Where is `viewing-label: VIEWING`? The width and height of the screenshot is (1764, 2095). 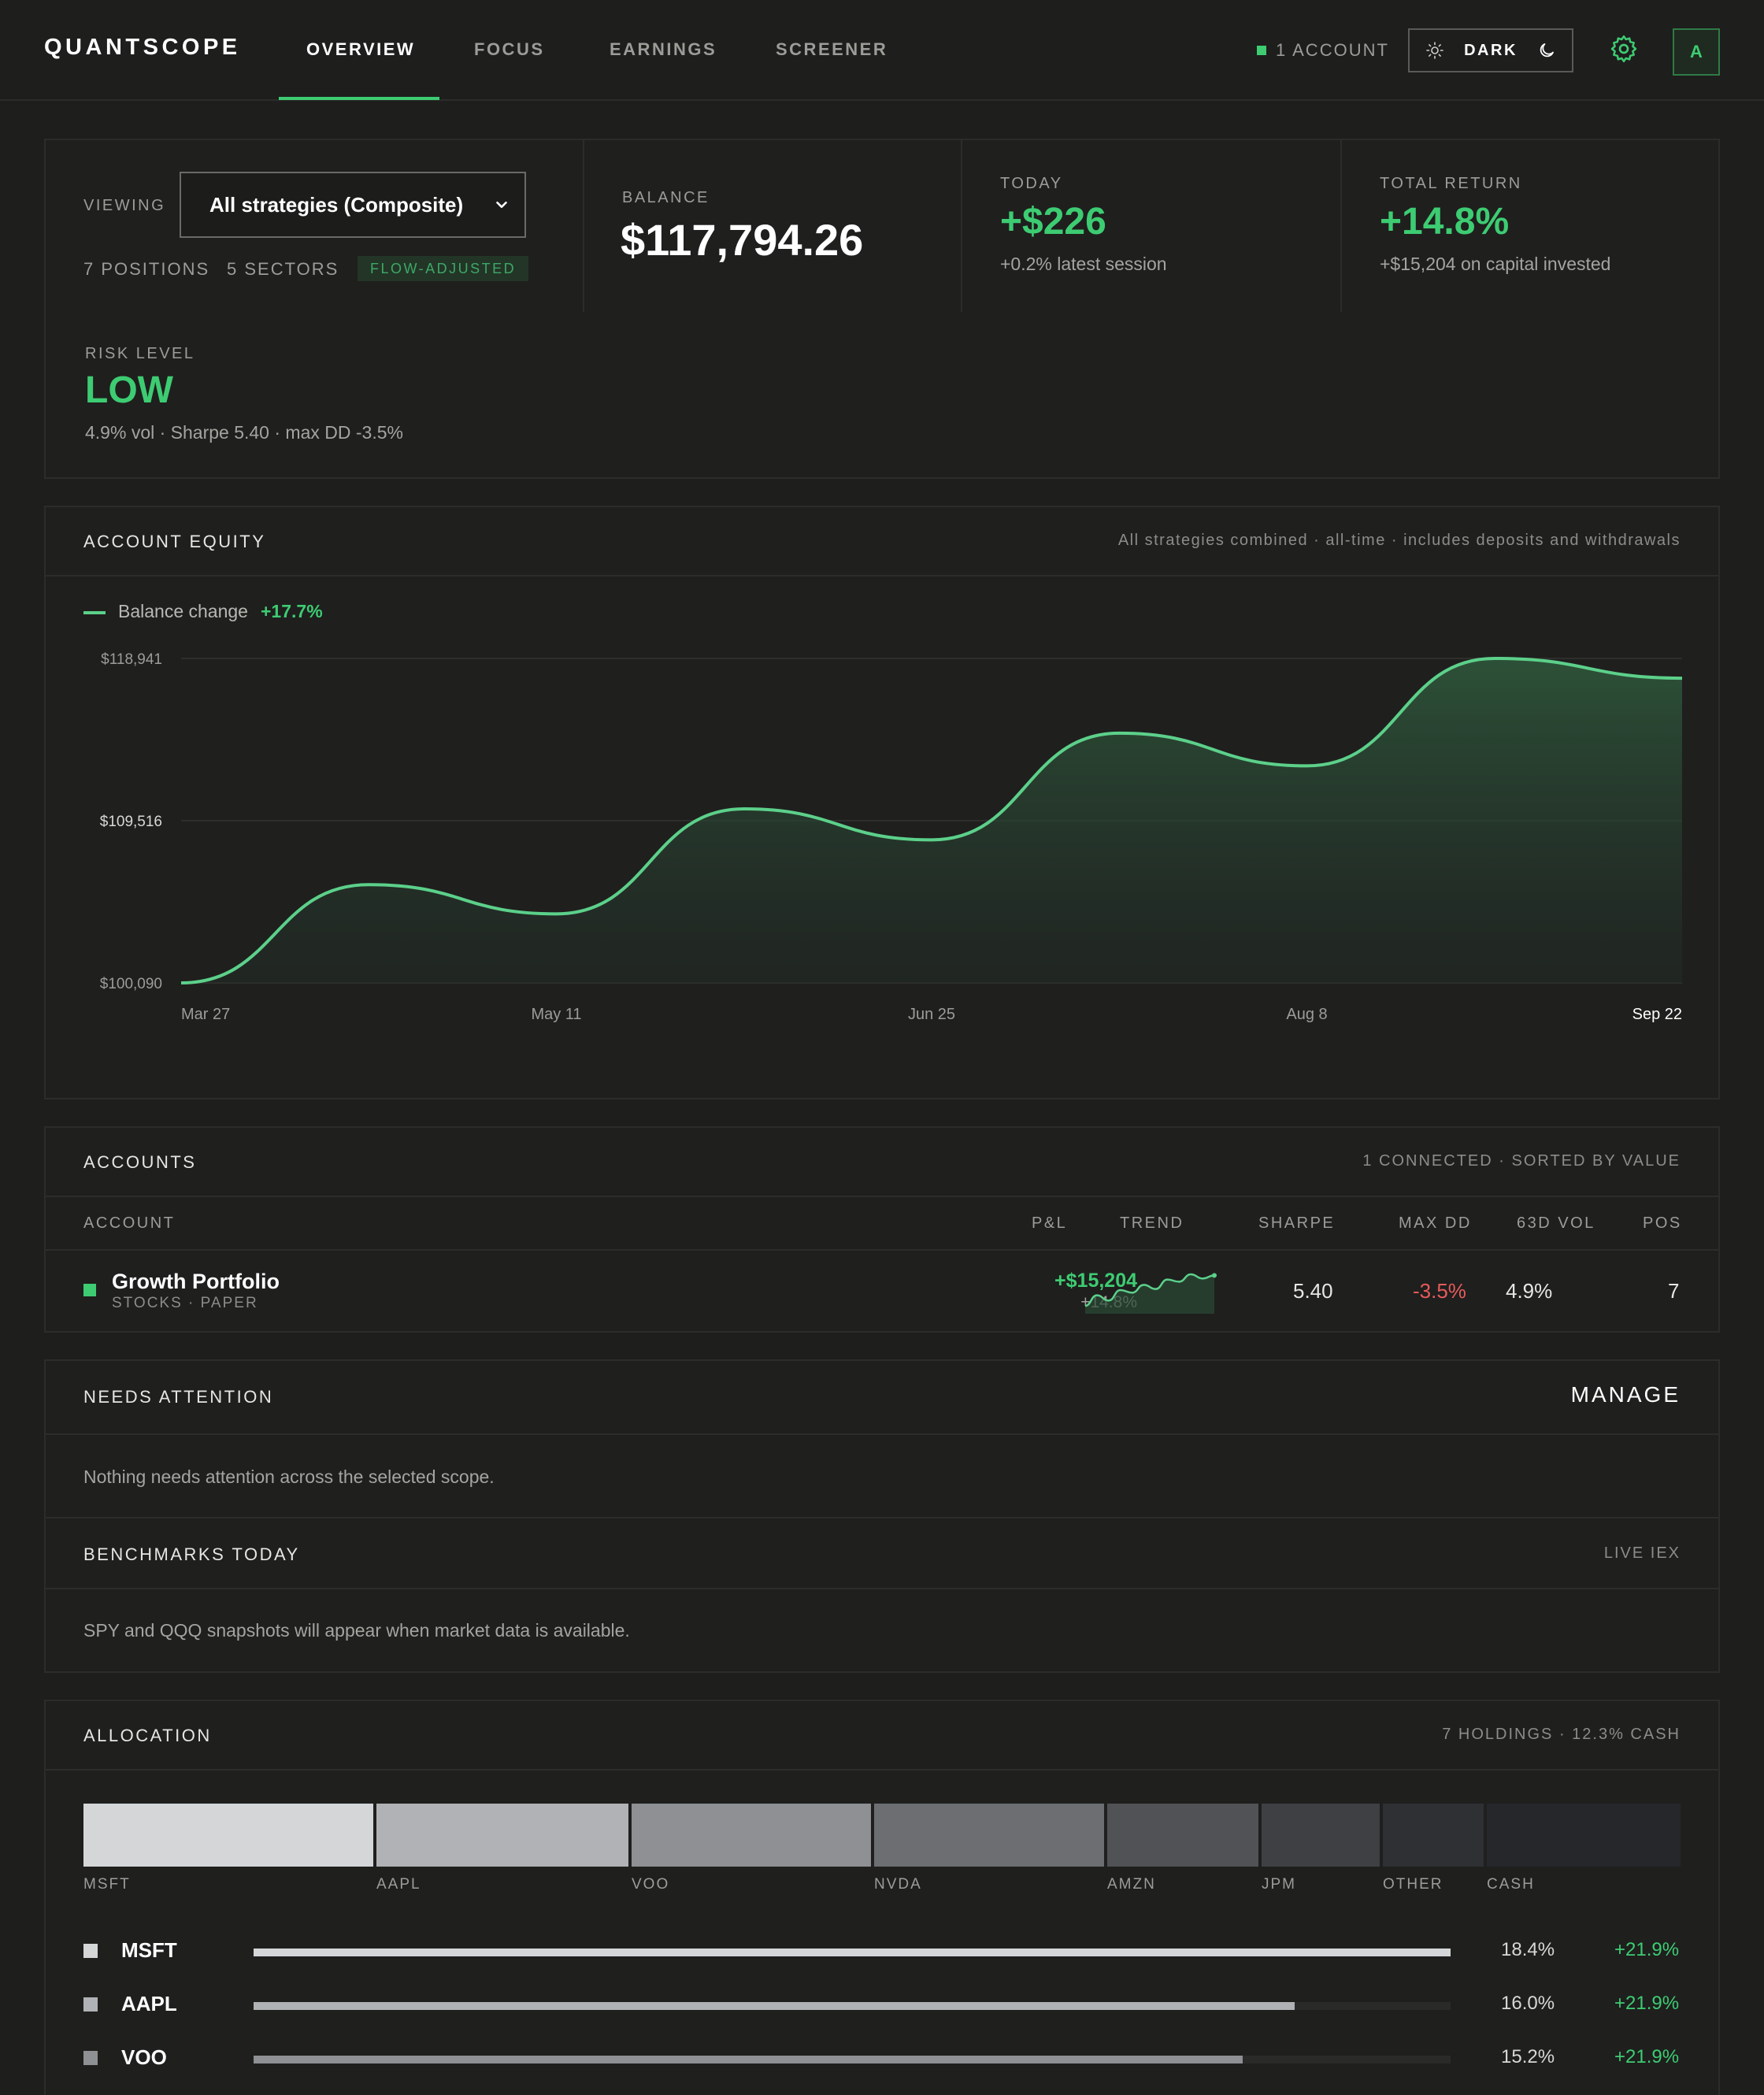 viewing-label: VIEWING is located at coordinates (124, 205).